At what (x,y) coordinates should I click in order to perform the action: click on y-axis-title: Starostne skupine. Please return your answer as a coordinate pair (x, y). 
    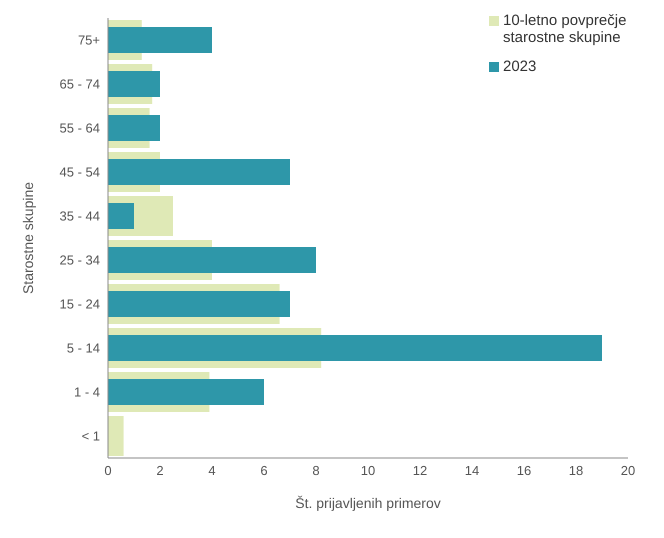
    Looking at the image, I should click on (28, 238).